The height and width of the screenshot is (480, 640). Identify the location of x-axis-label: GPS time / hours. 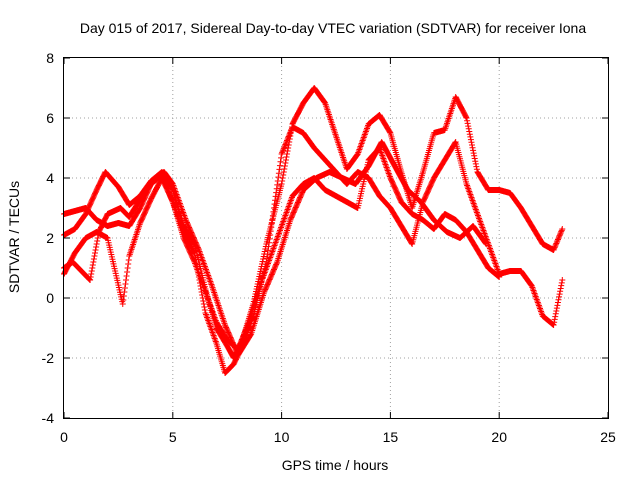
(335, 465).